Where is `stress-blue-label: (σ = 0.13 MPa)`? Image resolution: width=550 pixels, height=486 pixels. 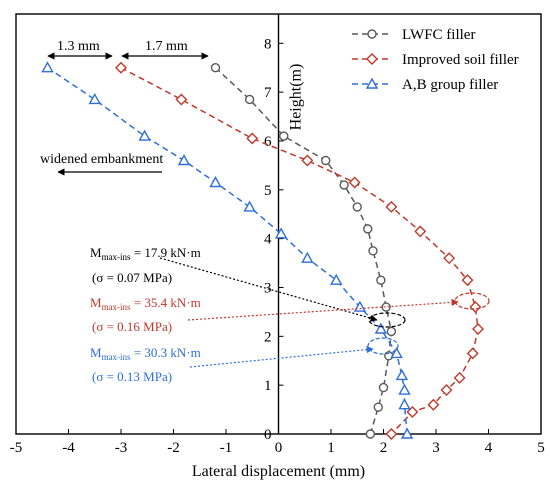 stress-blue-label: (σ = 0.13 MPa) is located at coordinates (132, 376).